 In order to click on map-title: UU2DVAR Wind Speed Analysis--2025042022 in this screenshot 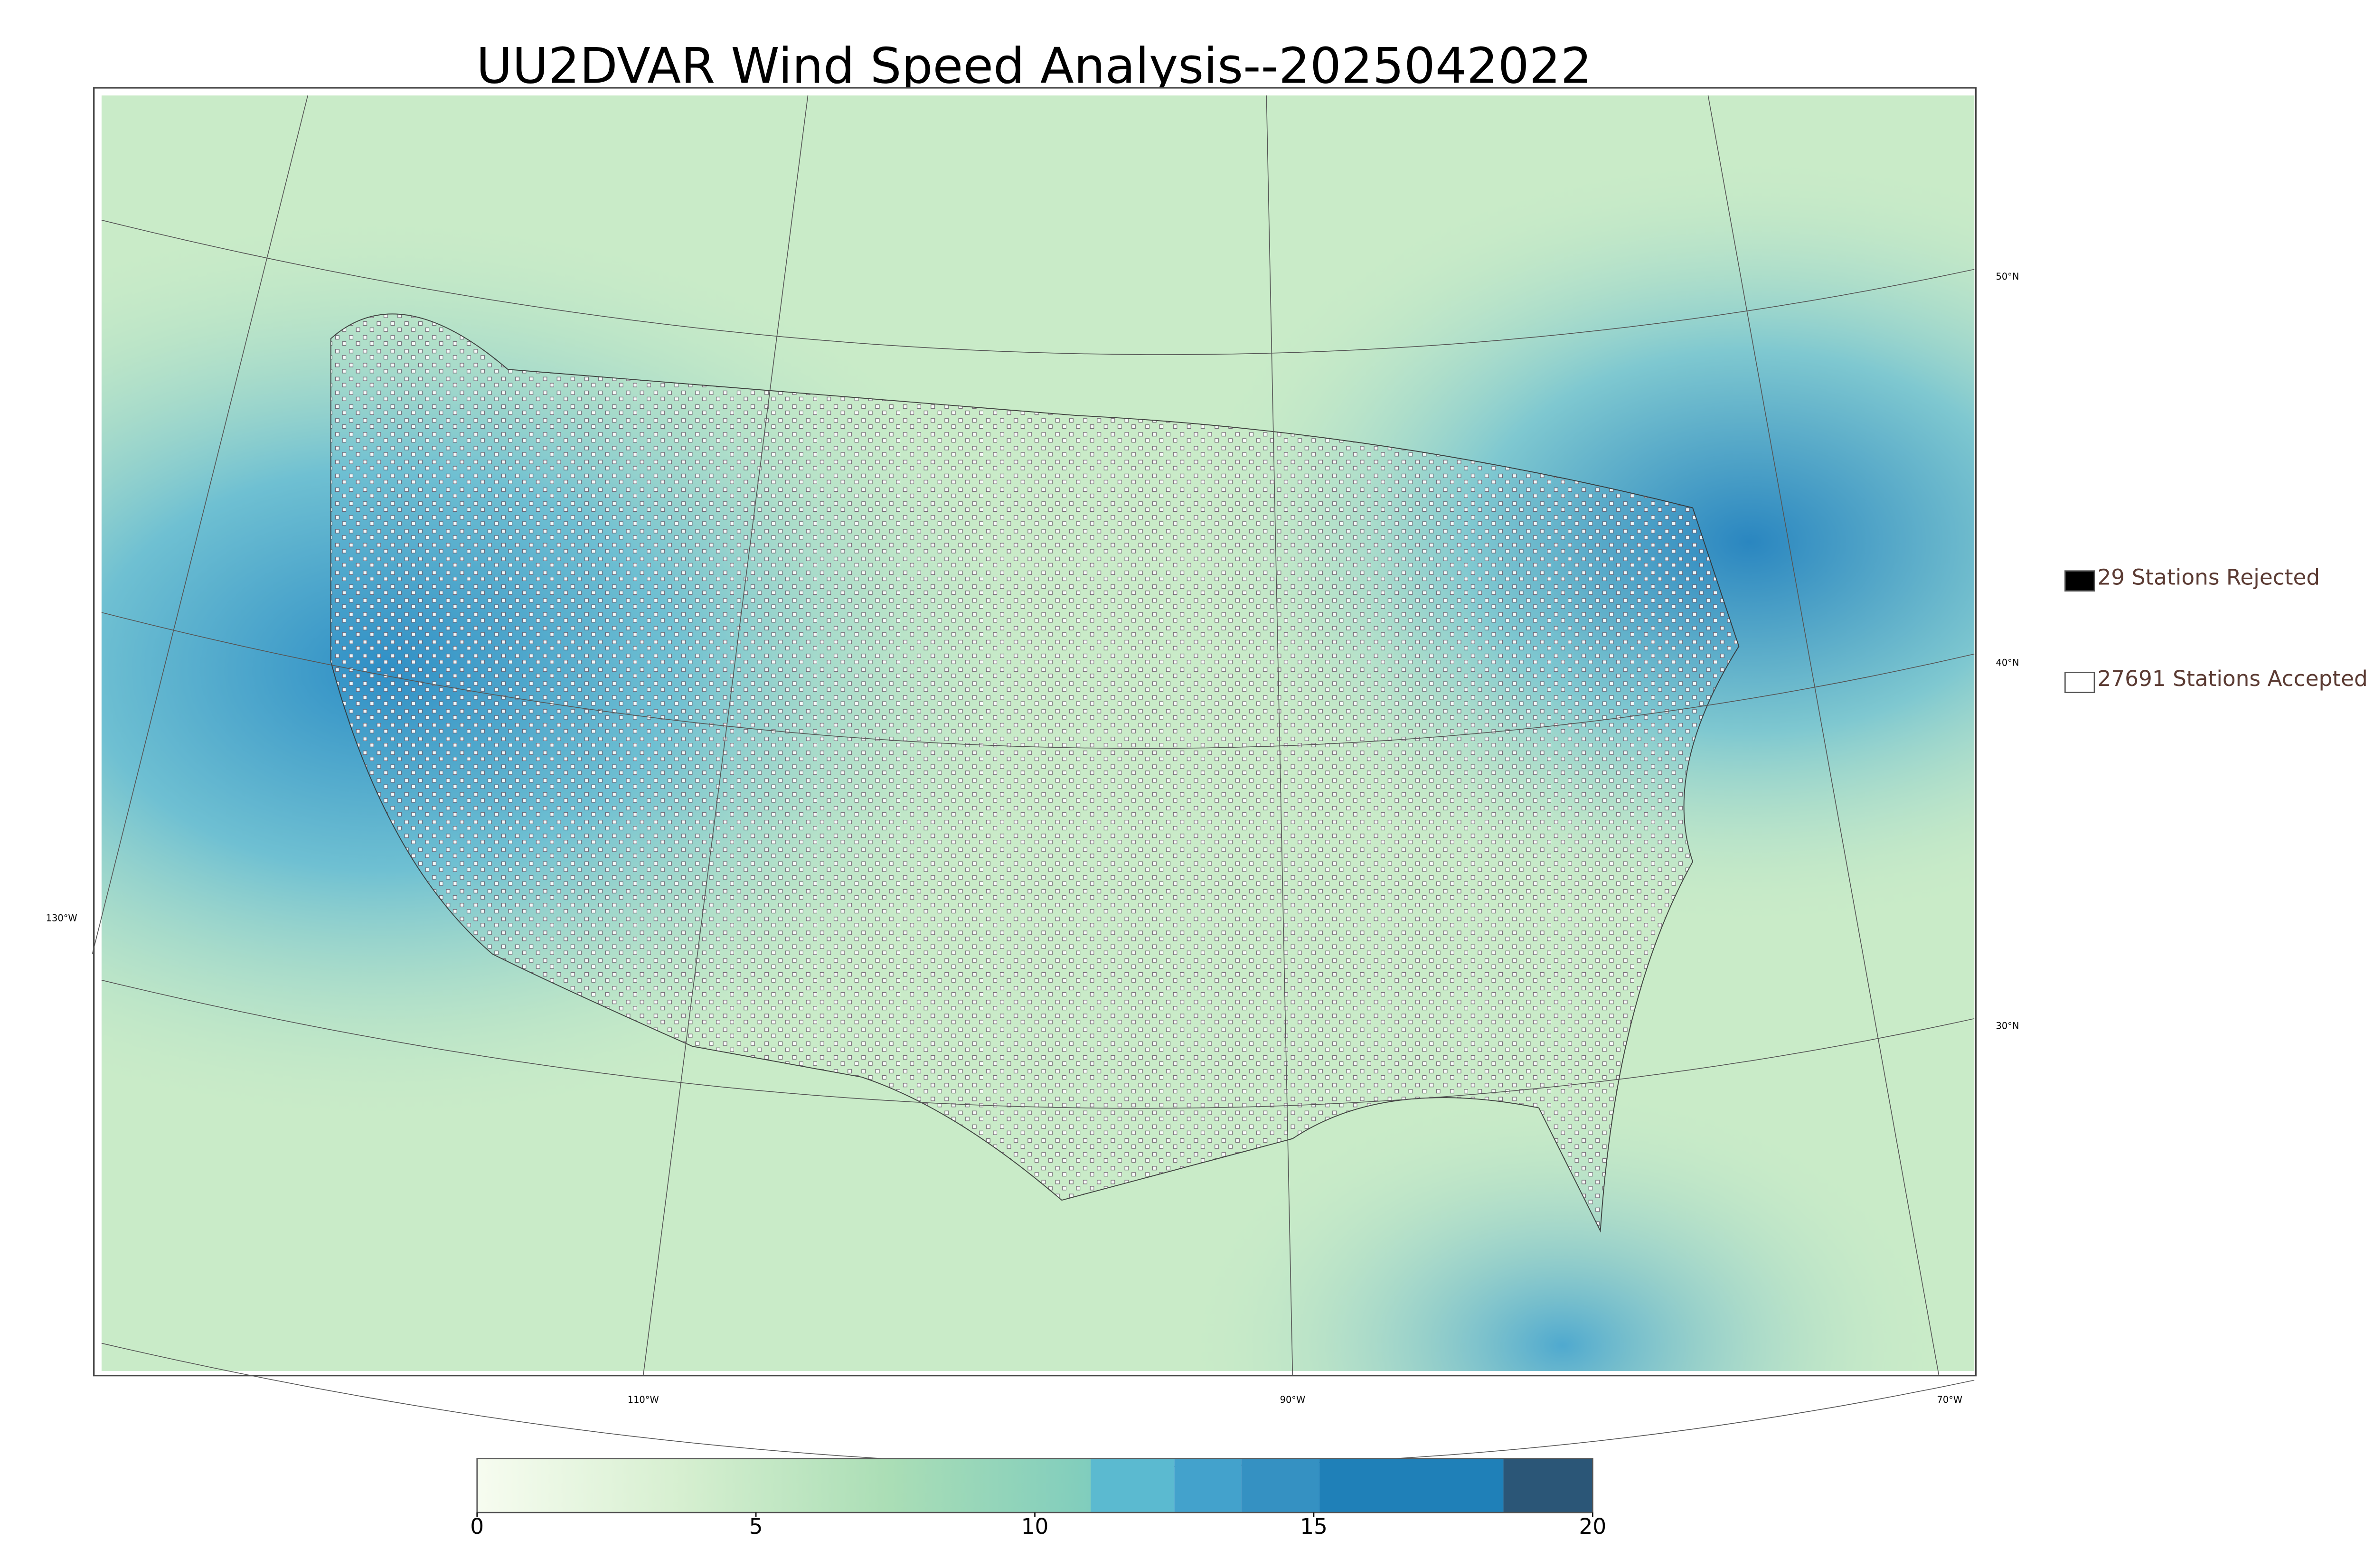, I will do `click(1034, 66)`.